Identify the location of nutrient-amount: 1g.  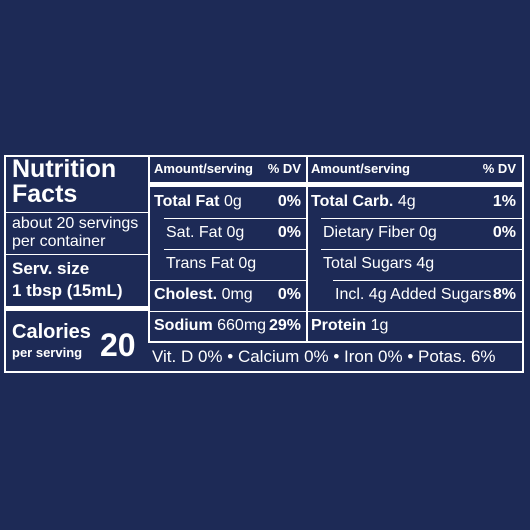
(379, 325).